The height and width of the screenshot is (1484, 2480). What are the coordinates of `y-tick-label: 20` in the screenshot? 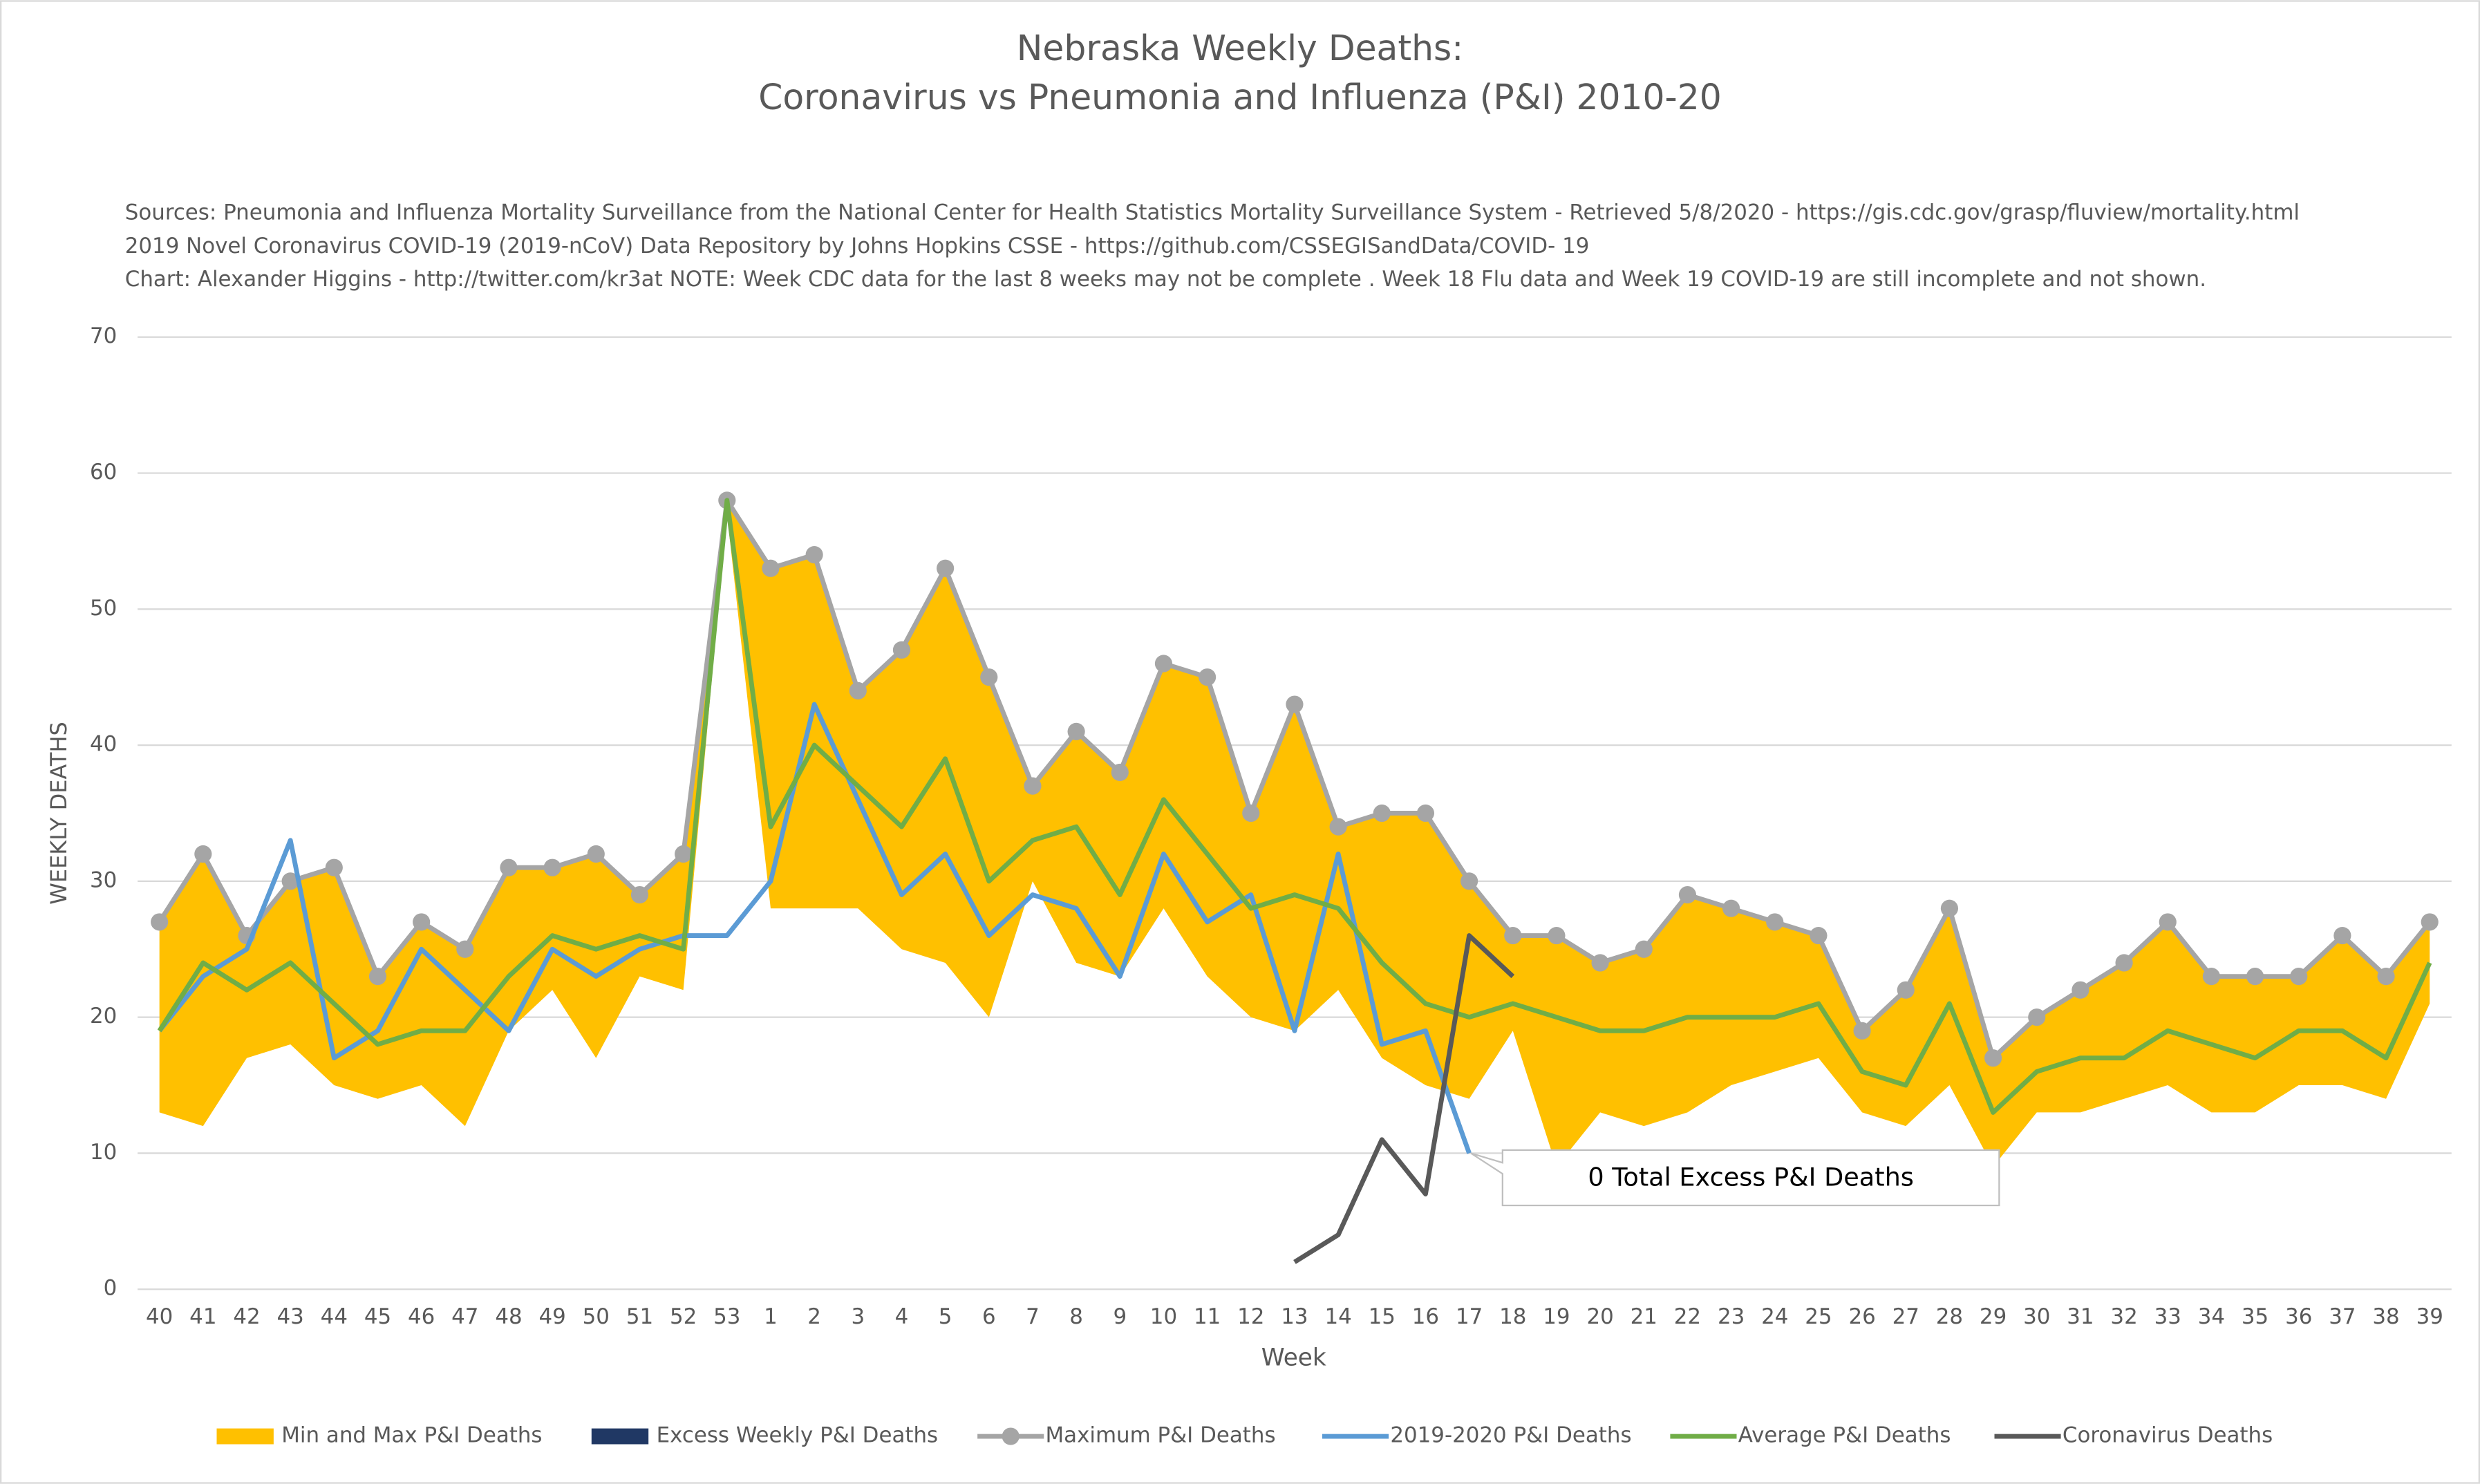 It's located at (104, 1016).